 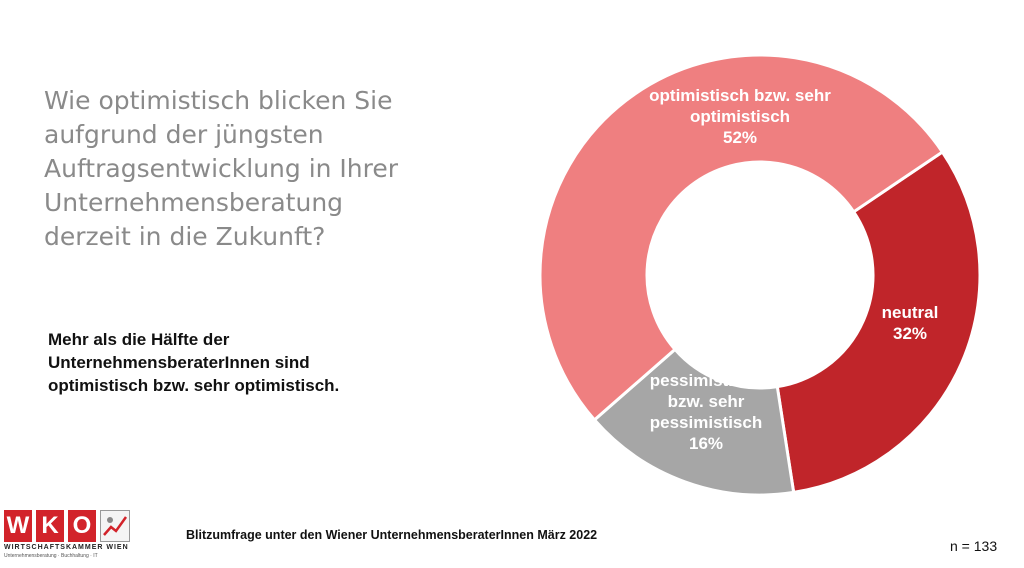 I want to click on slice-label-line: neutral, so click(x=910, y=312).